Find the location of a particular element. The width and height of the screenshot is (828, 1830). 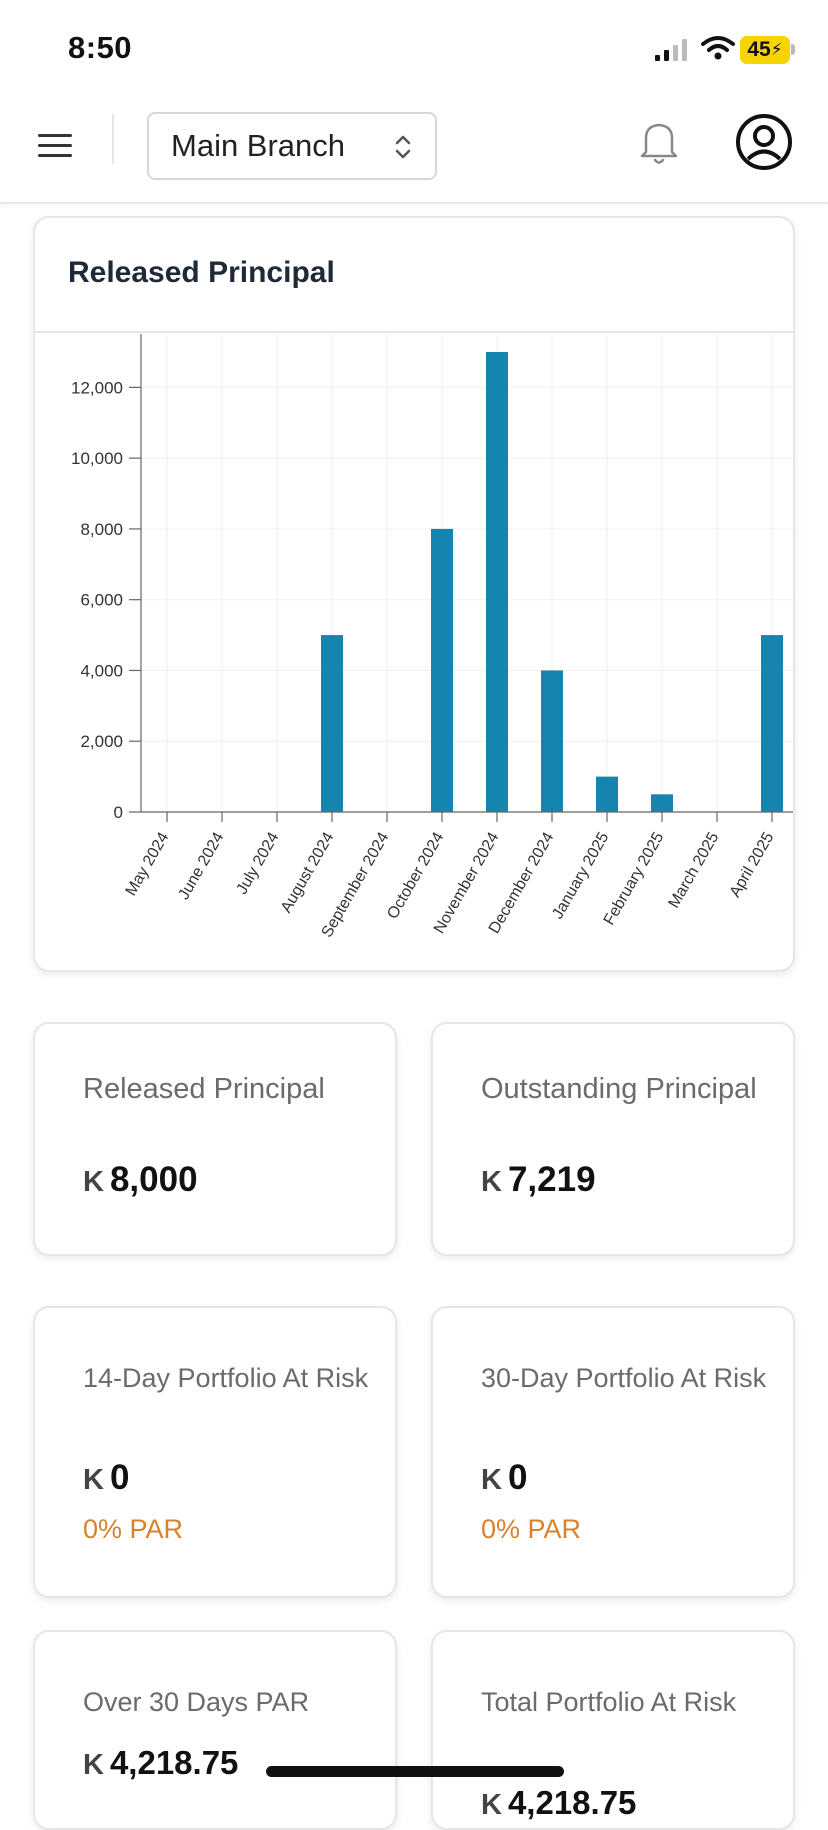

outstanding-principal-card: Outstanding Principal K 7,219 is located at coordinates (613, 1139).